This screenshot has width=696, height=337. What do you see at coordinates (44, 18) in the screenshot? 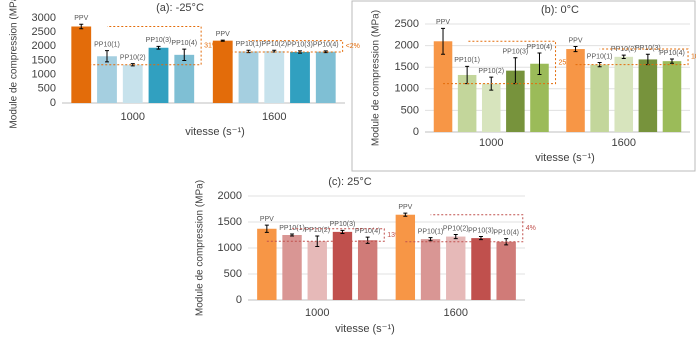
I see `y-tick-label: 3000` at bounding box center [44, 18].